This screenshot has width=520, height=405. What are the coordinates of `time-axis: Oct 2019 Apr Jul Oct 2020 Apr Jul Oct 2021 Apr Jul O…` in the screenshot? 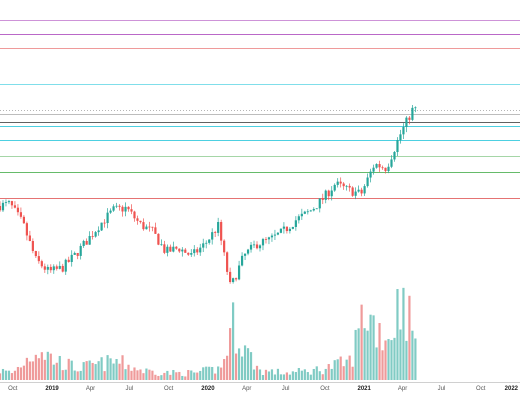 It's located at (260, 387).